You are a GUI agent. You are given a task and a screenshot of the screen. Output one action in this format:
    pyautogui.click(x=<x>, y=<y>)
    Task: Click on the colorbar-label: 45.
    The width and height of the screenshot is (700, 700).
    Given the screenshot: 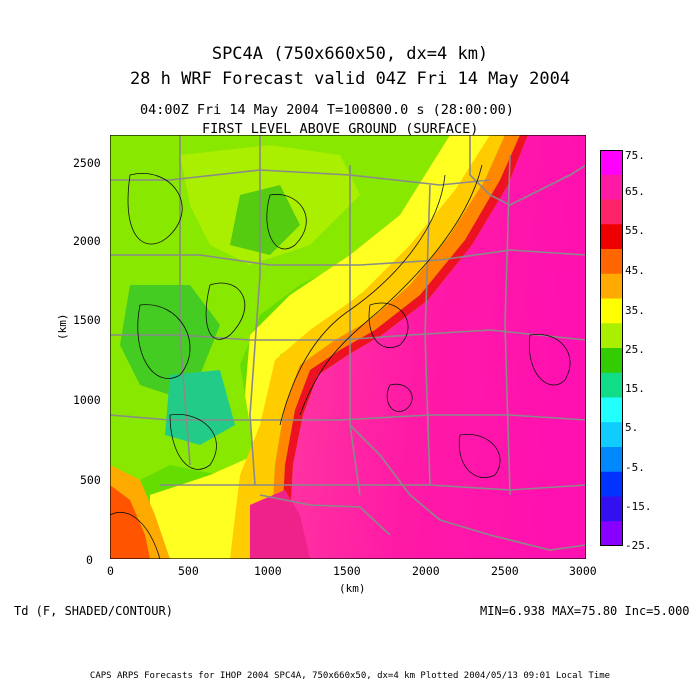 What is the action you would take?
    pyautogui.click(x=635, y=270)
    